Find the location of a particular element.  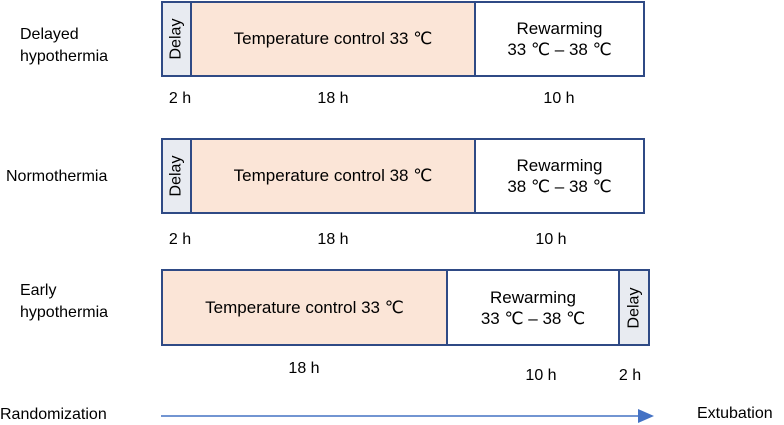

group-label-line: Early is located at coordinates (38, 290).